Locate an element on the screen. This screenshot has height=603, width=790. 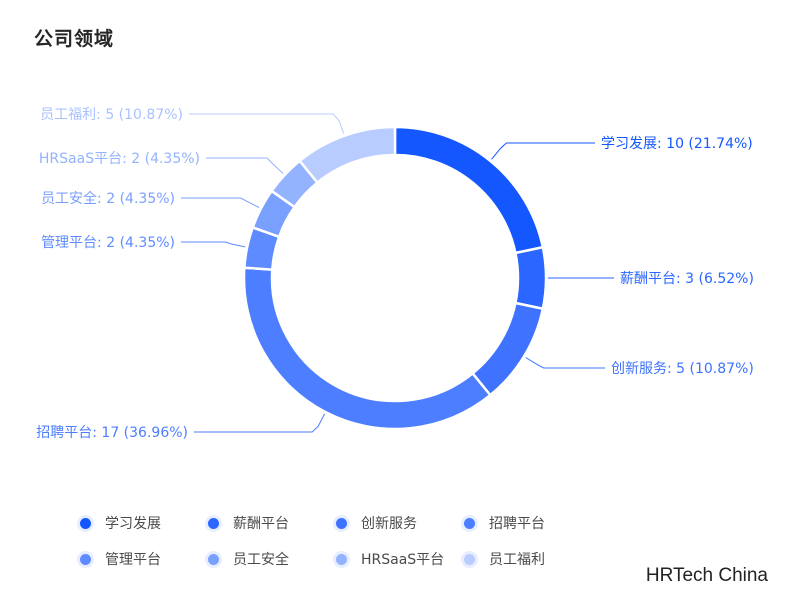
legend-item-5: 员工安全 is located at coordinates (272, 559).